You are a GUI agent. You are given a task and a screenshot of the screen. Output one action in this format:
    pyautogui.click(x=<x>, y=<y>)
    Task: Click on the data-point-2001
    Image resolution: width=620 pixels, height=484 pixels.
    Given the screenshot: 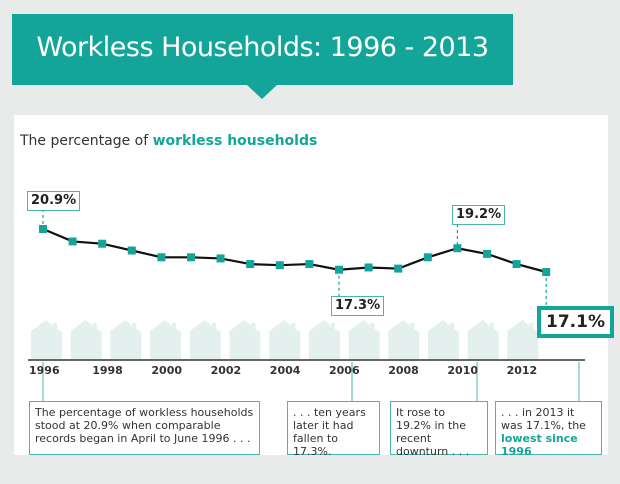 What is the action you would take?
    pyautogui.click(x=191, y=257)
    